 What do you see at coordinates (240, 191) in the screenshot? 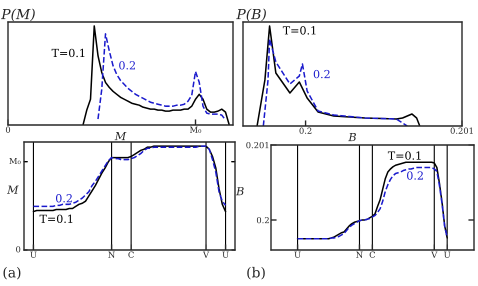
I see `y-axis-title: B` at bounding box center [240, 191].